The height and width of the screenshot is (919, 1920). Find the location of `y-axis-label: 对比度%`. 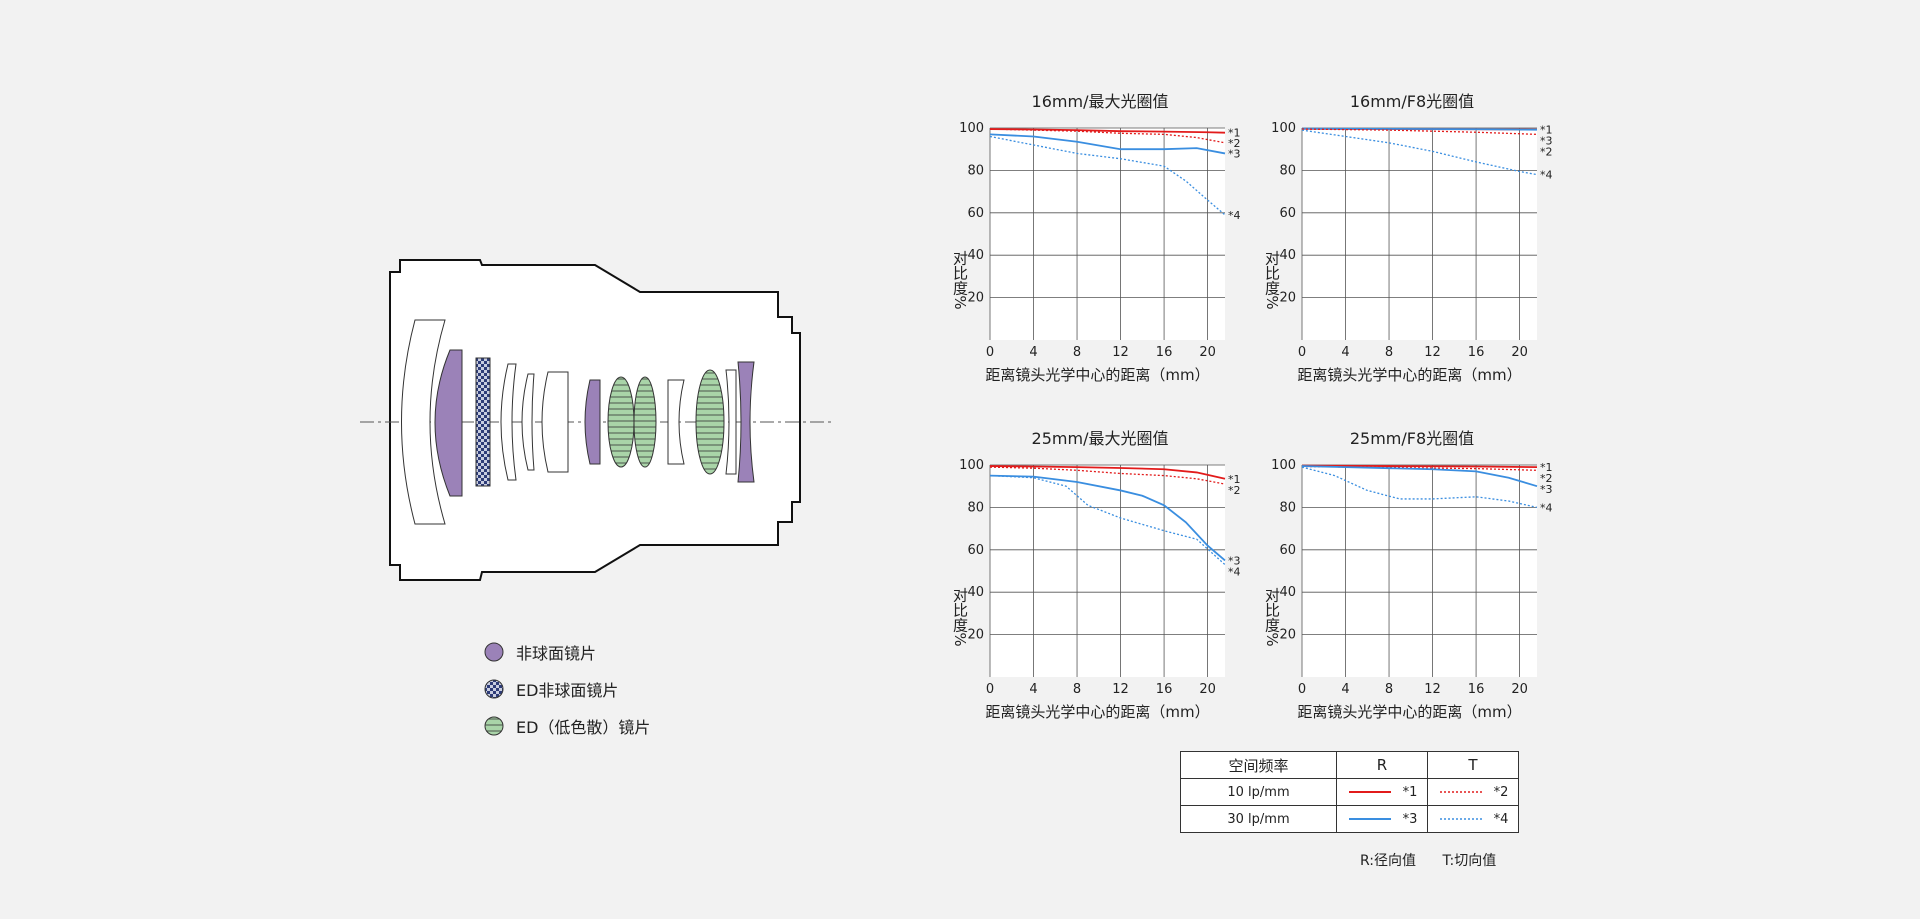

y-axis-label: 对比度% is located at coordinates (1272, 616).